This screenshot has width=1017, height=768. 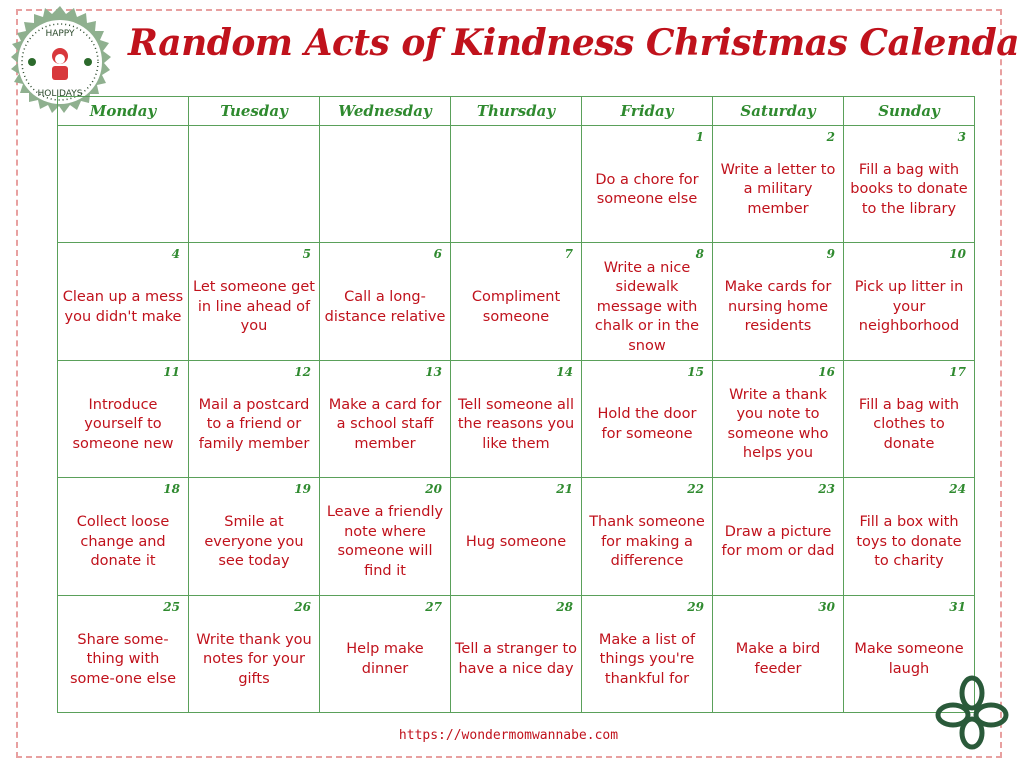 I want to click on calendar-day-cell: 26 Write thank you notes for your gifts, so click(x=254, y=654).